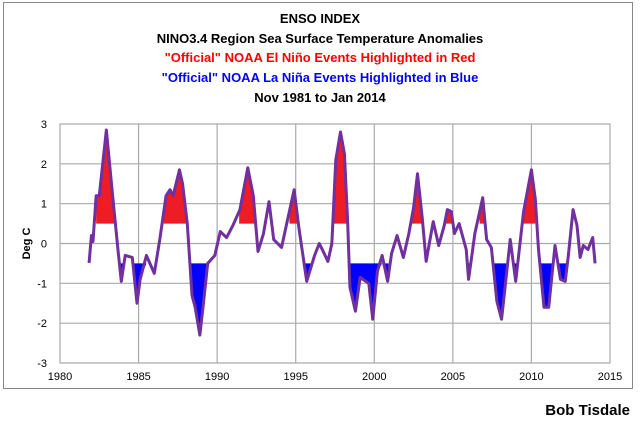 The height and width of the screenshot is (423, 640). Describe the element at coordinates (27, 244) in the screenshot. I see `y-axis-label: Deg C` at that location.